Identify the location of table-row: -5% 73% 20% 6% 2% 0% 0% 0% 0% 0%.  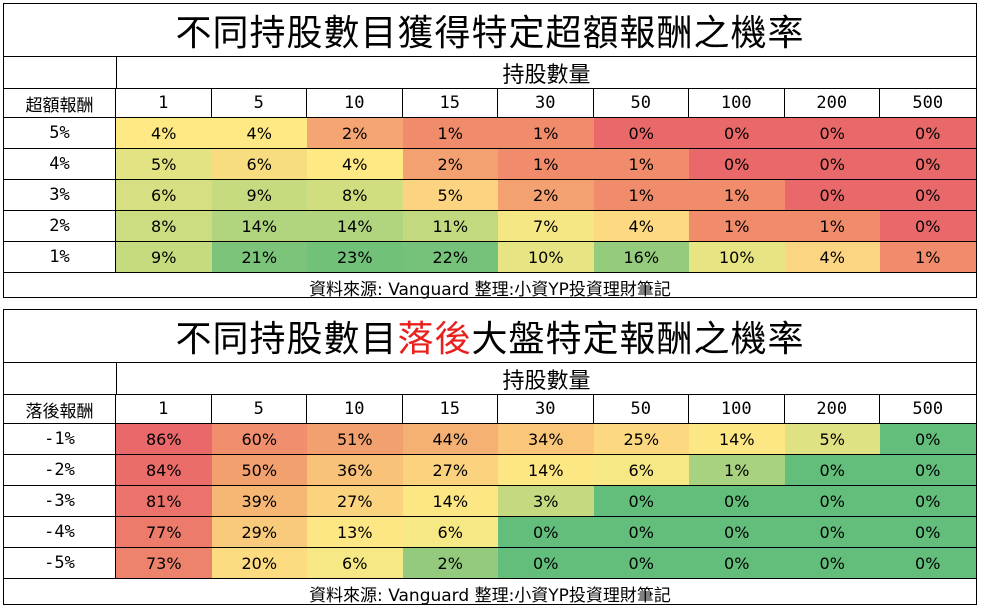
(490, 563).